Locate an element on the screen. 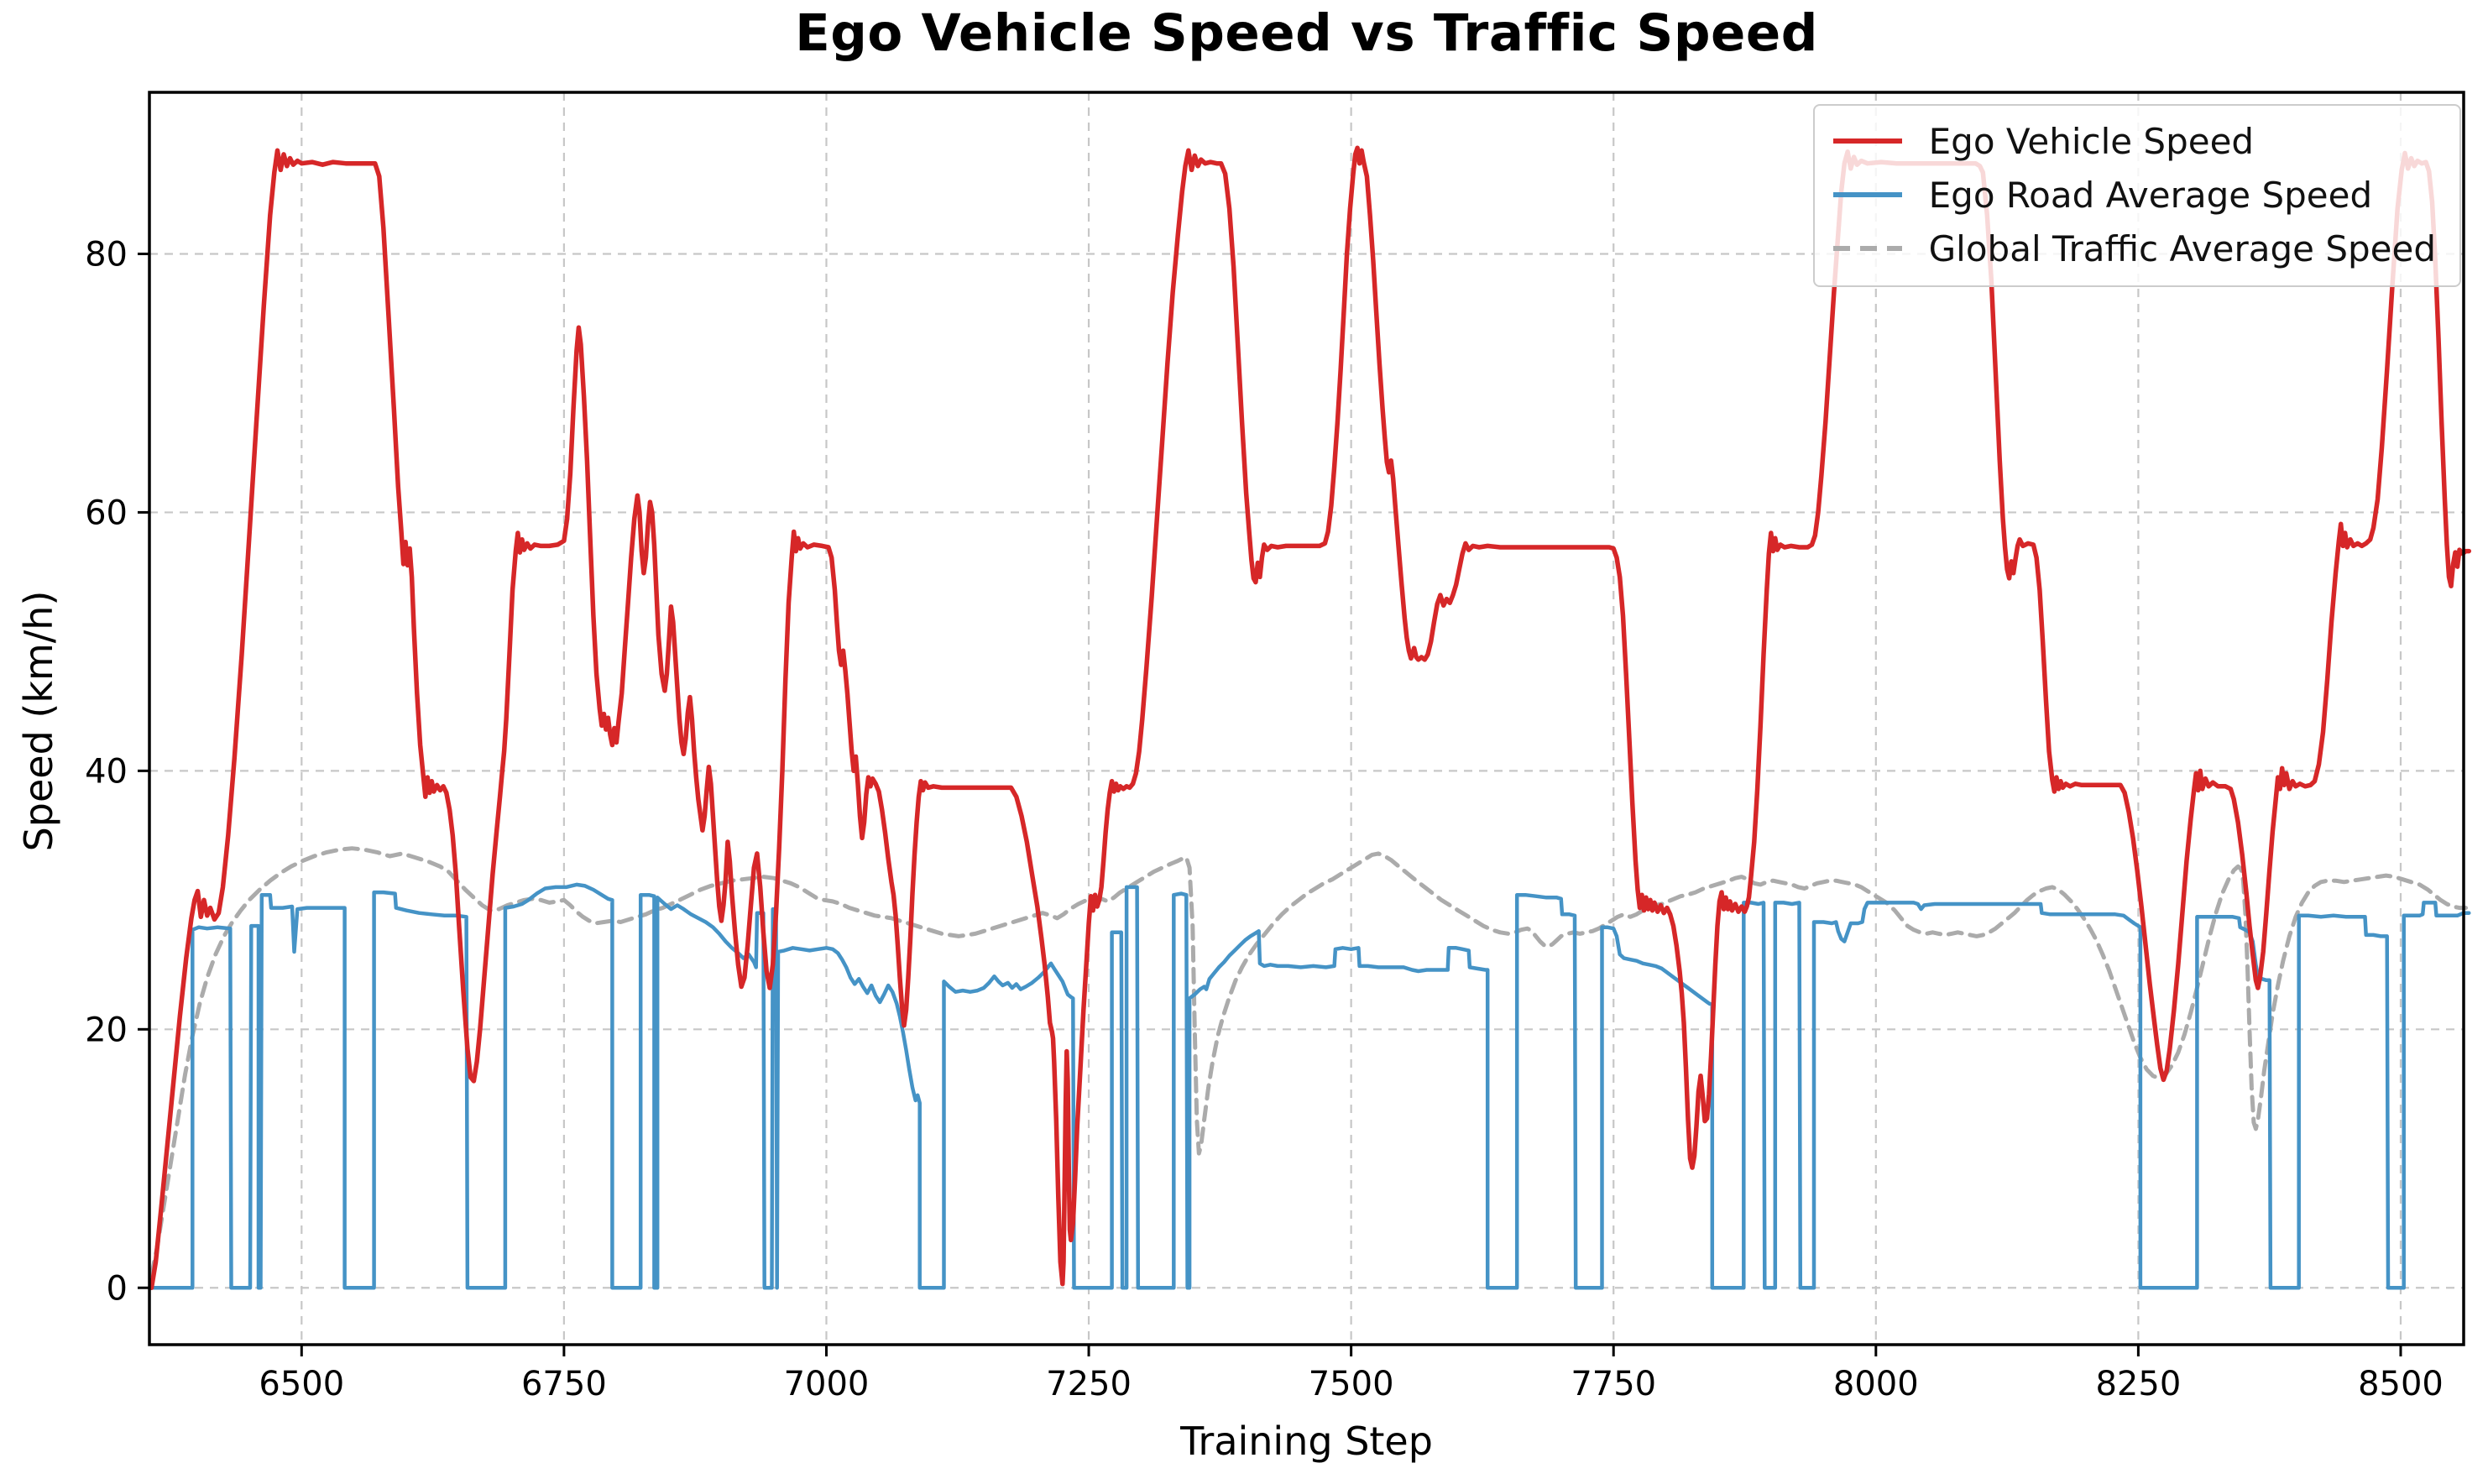 The height and width of the screenshot is (1484, 2488). svg-text: 7250 is located at coordinates (1089, 1384).